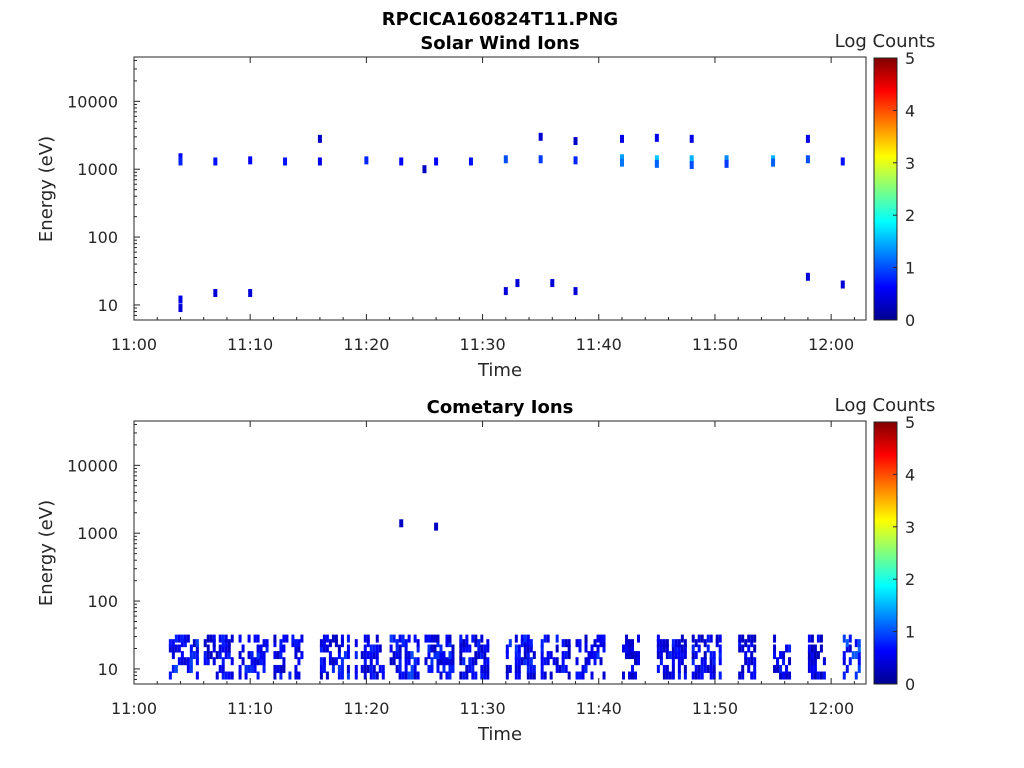  What do you see at coordinates (831, 708) in the screenshot?
I see `x-tick-label: 12:00` at bounding box center [831, 708].